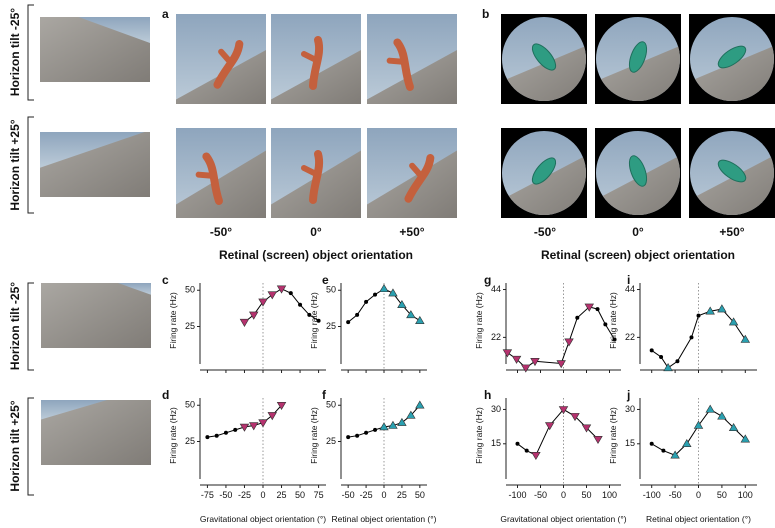 This screenshot has width=775, height=528. I want to click on panel-letter: i, so click(628, 280).